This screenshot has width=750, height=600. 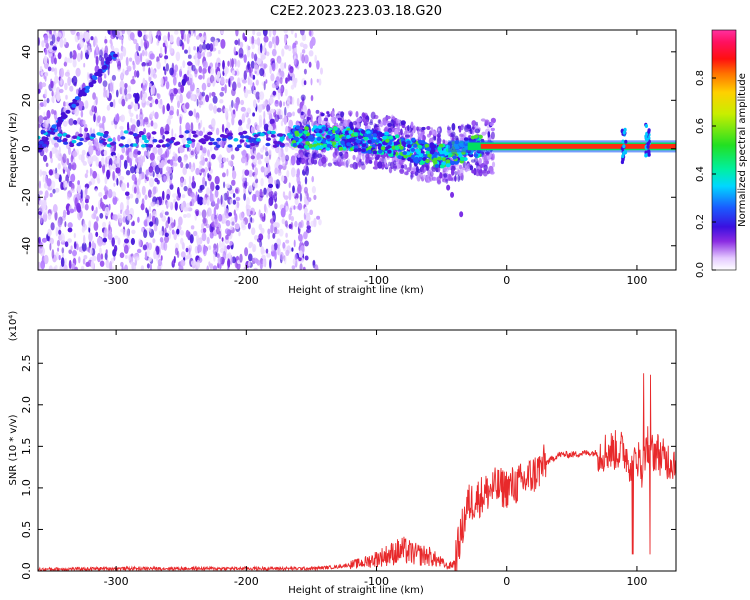 What do you see at coordinates (636, 280) in the screenshot?
I see `x-tick-label: 100` at bounding box center [636, 280].